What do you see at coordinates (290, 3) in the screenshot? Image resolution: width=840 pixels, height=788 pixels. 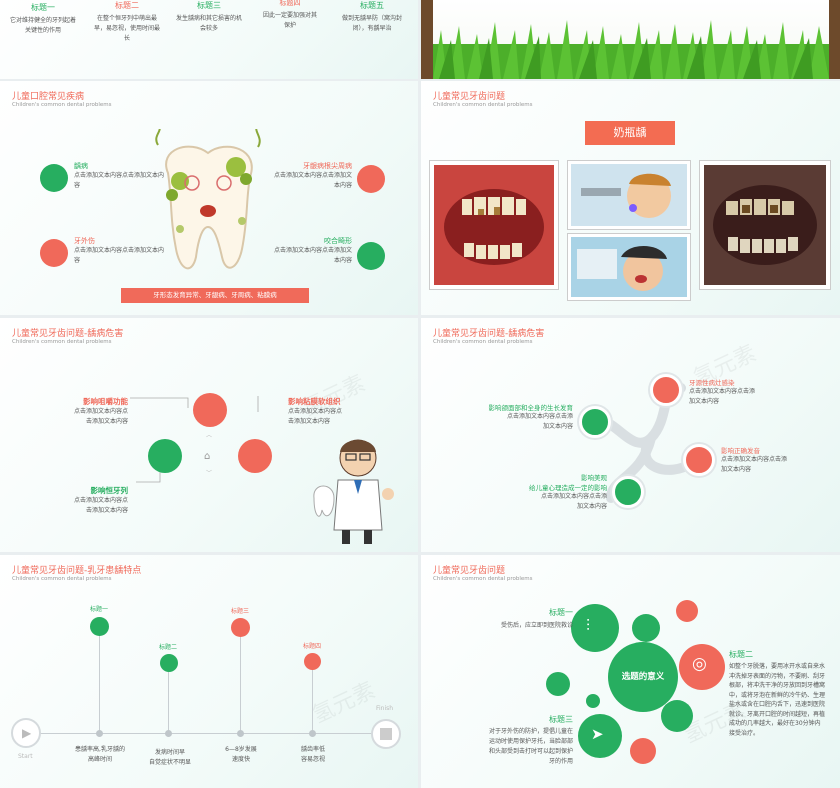 I see `item-label: 标题四` at bounding box center [290, 3].